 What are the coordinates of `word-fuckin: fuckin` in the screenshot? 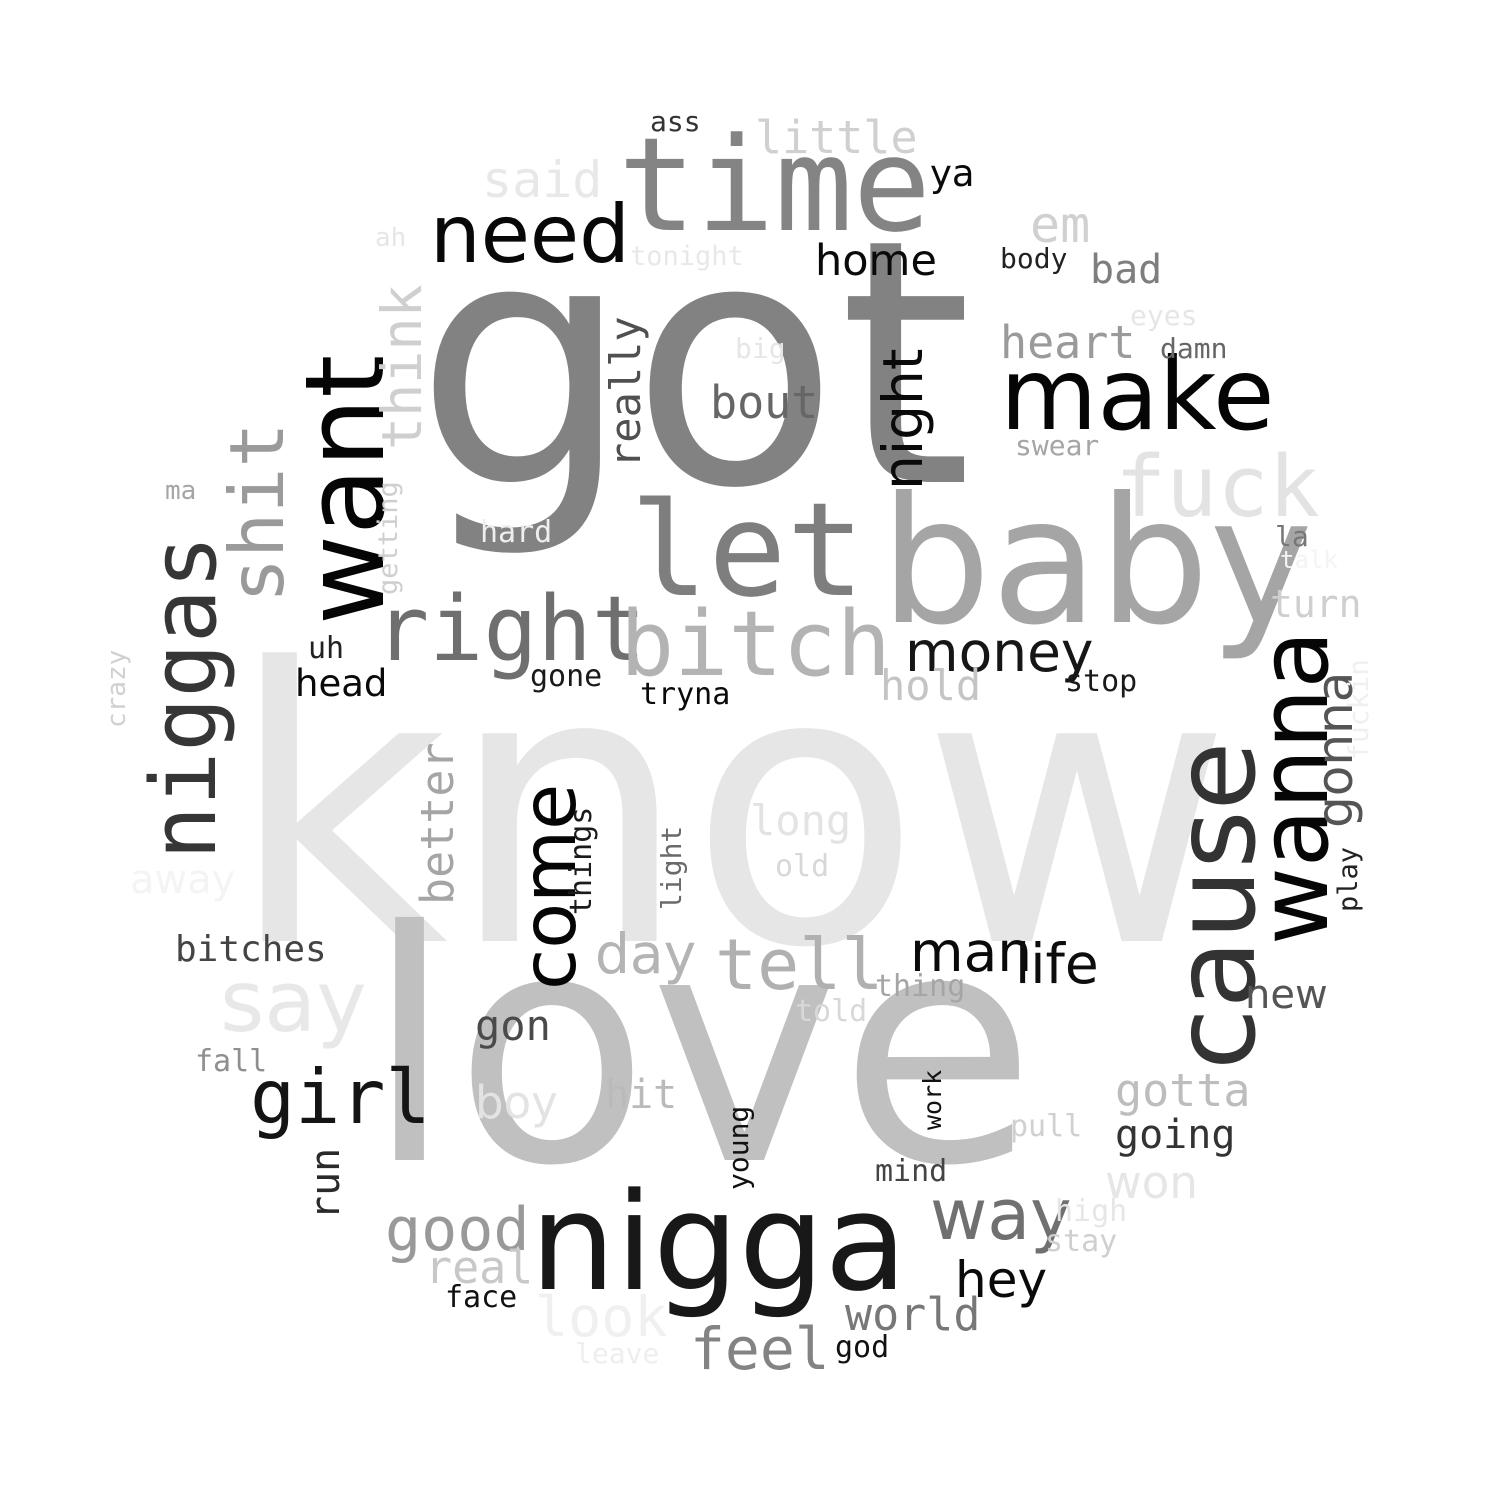 It's located at (1358, 709).